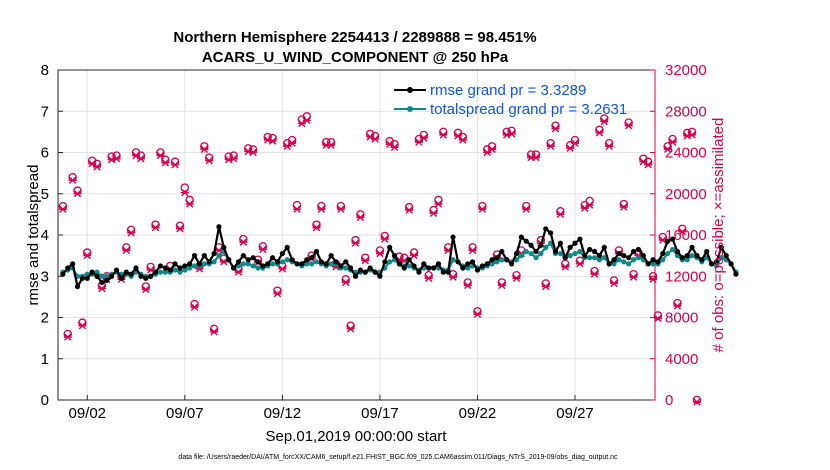 This screenshot has height=470, width=830. I want to click on right-tick-label: 4000, so click(681, 359).